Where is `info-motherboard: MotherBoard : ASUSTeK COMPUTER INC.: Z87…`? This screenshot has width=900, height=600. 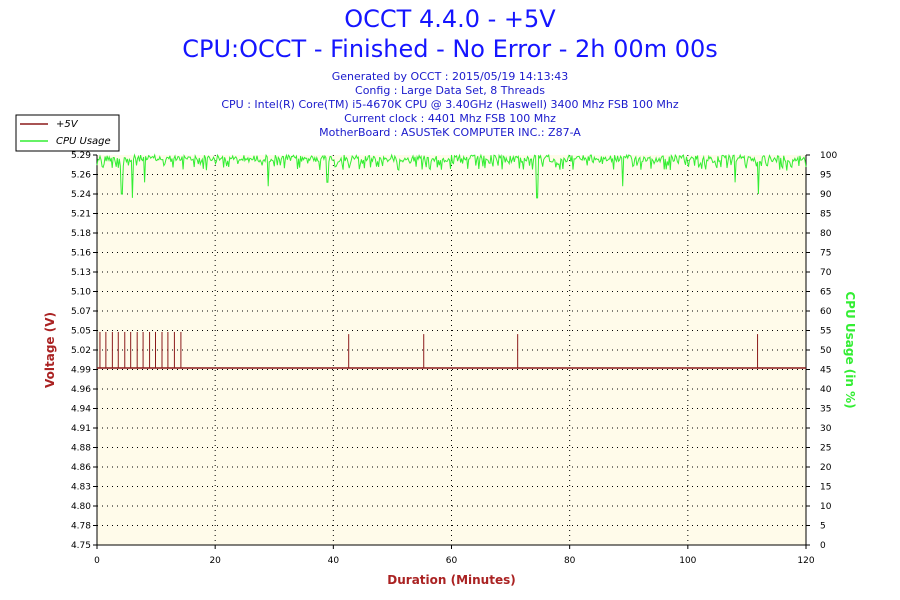
info-motherboard: MotherBoard : ASUSTeK COMPUTER INC.: Z87… is located at coordinates (450, 132).